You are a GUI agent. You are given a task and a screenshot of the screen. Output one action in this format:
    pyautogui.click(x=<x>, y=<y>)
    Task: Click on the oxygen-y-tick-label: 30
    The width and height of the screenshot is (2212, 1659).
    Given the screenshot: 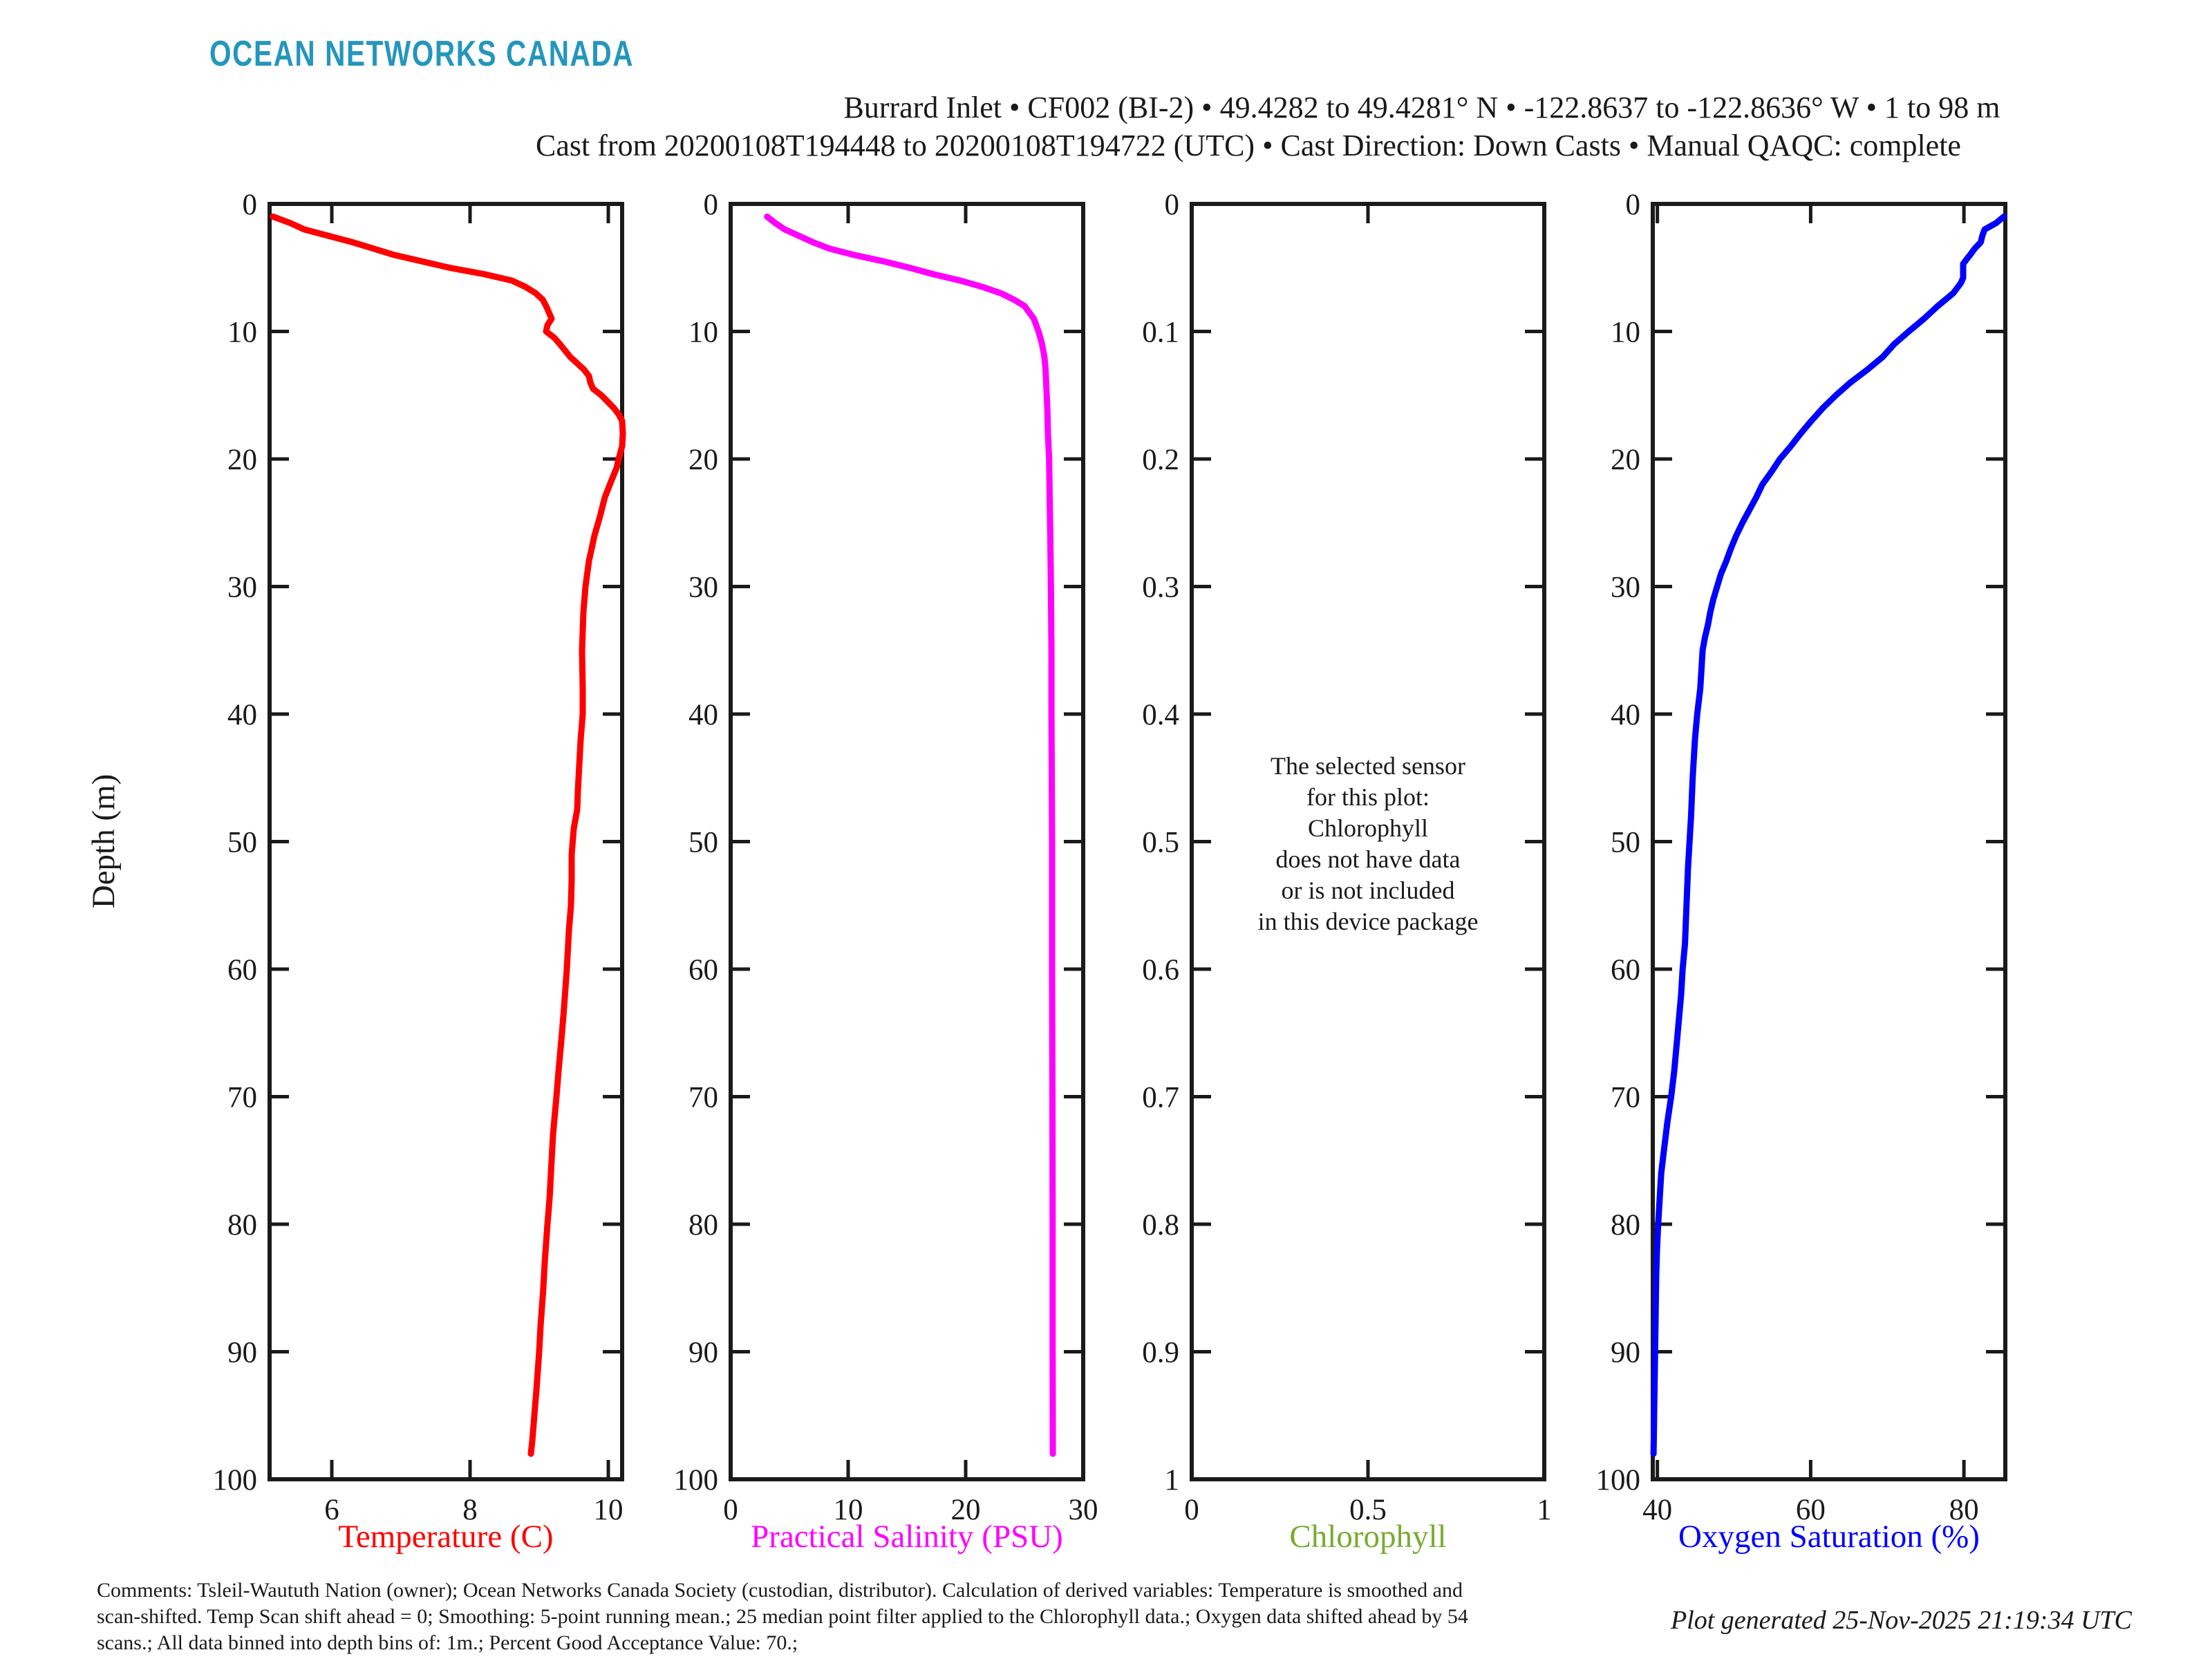 What is the action you would take?
    pyautogui.click(x=1625, y=588)
    